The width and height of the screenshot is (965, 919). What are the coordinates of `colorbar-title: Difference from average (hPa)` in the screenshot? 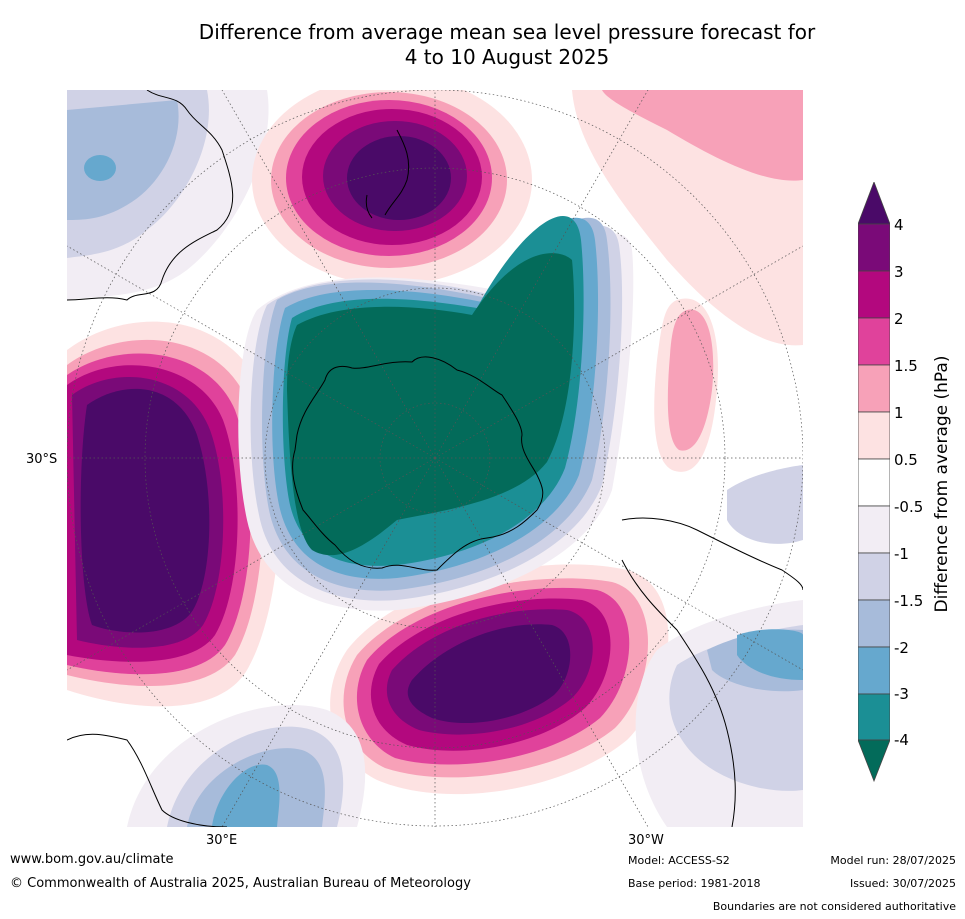 It's located at (942, 484).